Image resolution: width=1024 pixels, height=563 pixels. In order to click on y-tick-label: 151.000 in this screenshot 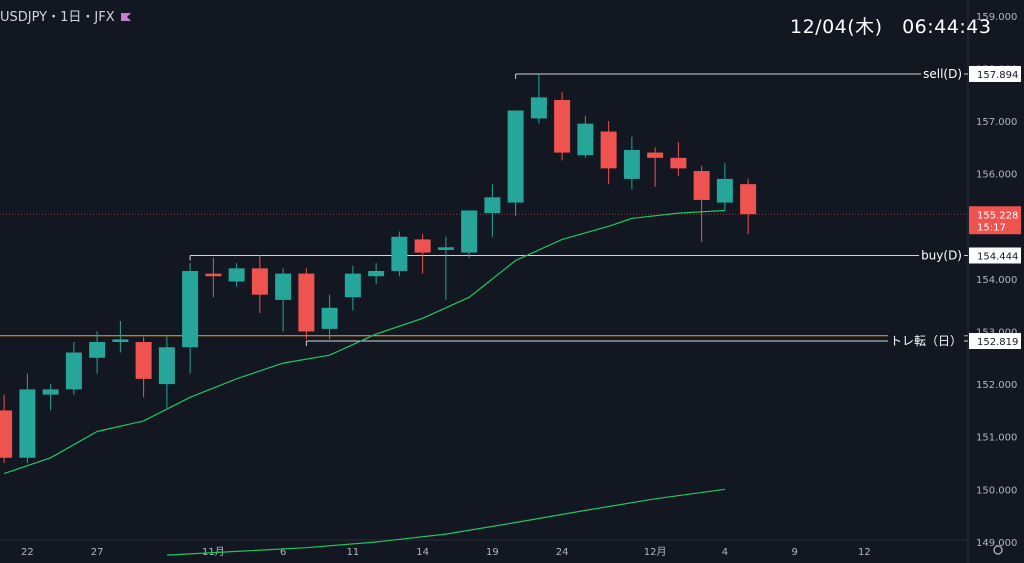, I will do `click(996, 438)`.